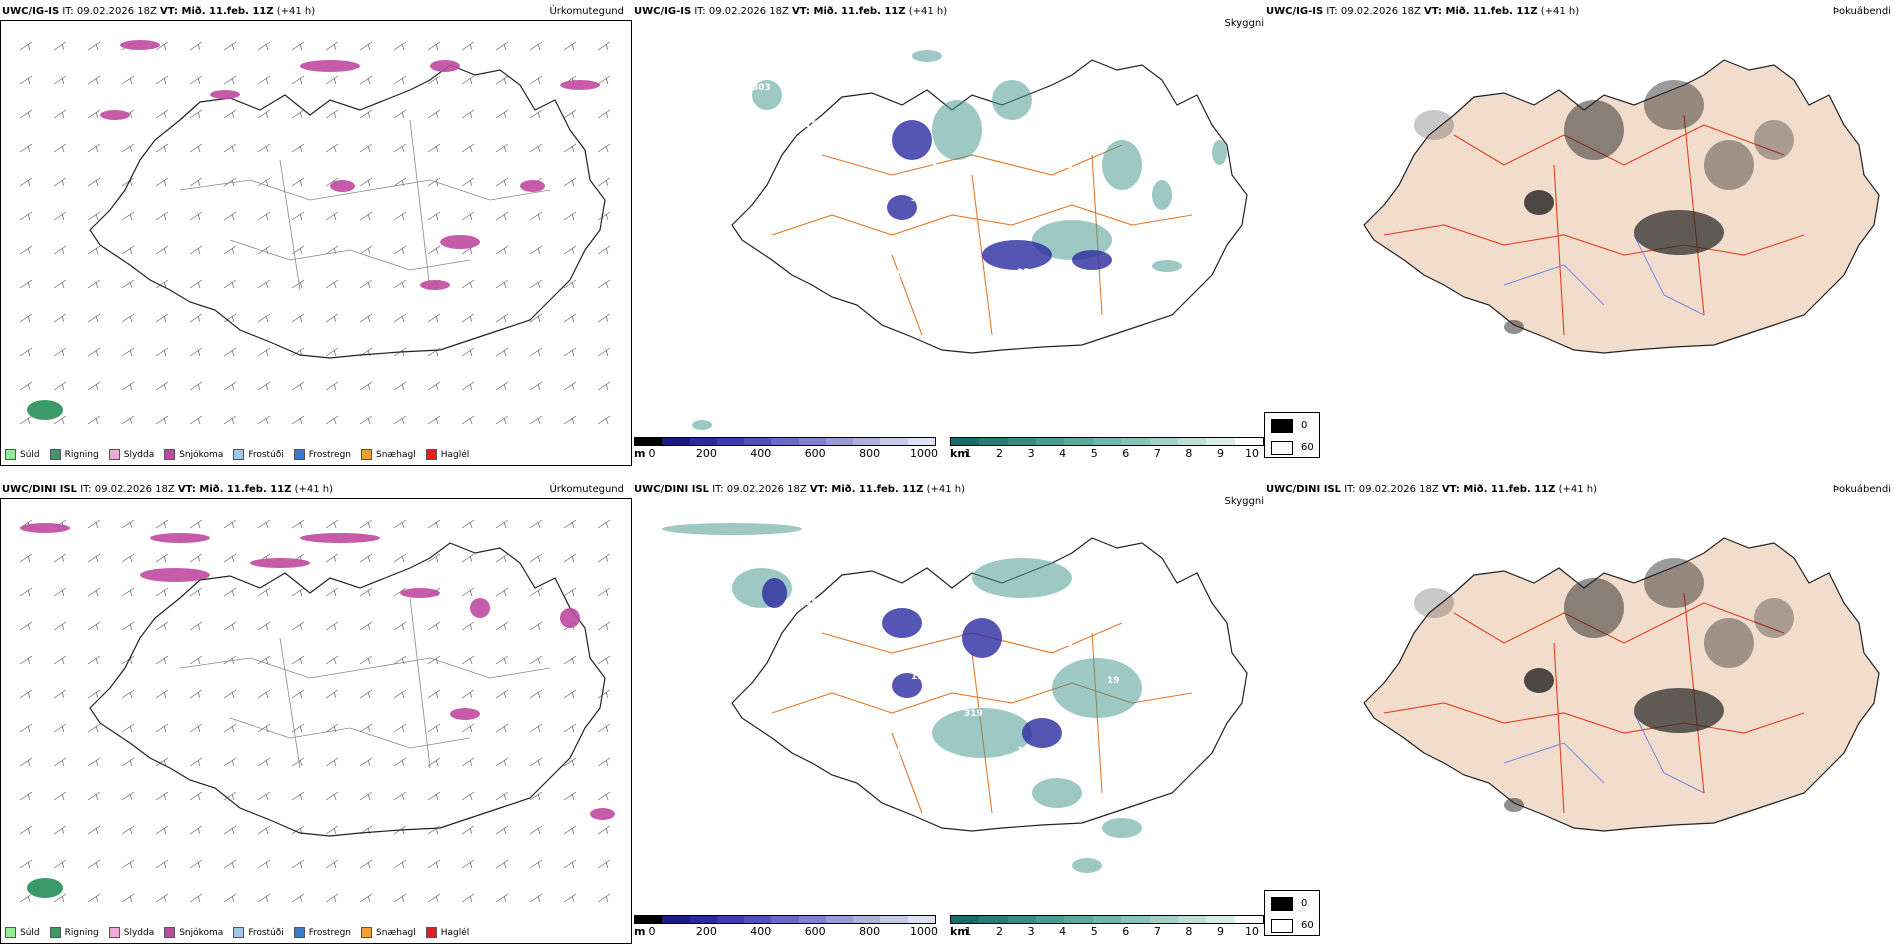 This screenshot has height=950, width=1900. What do you see at coordinates (652, 453) in the screenshot?
I see `colorbar-tick-label: 0` at bounding box center [652, 453].